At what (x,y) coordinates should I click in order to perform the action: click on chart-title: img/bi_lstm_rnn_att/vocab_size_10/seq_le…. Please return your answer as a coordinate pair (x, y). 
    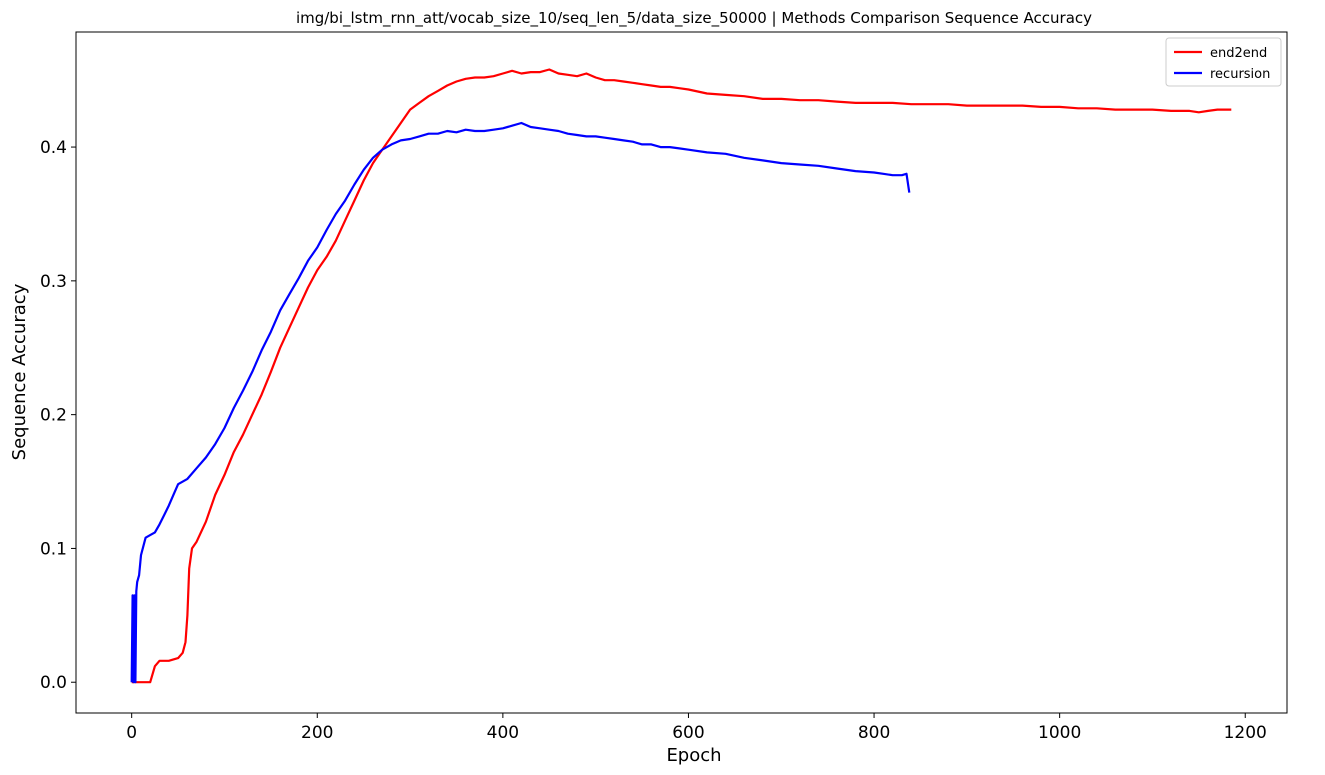
    Looking at the image, I should click on (694, 18).